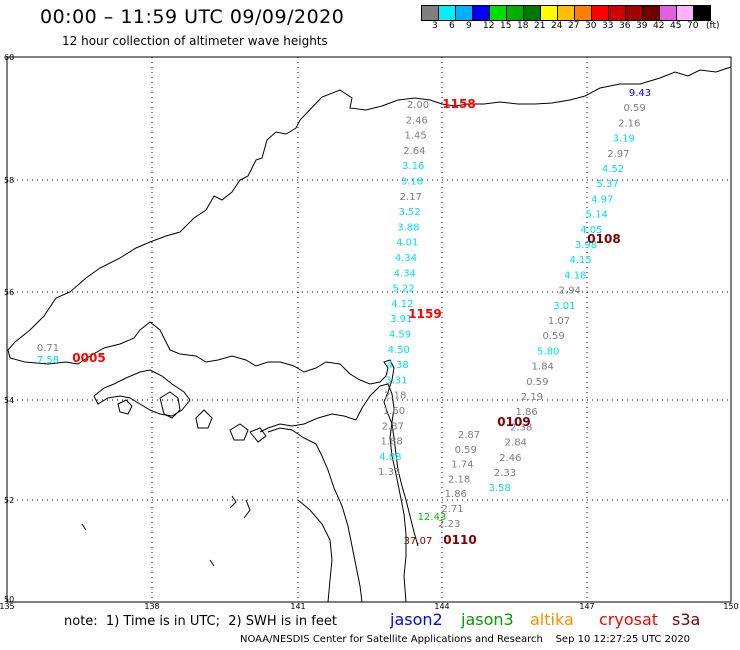 The image size is (740, 650). What do you see at coordinates (192, 417) in the screenshot?
I see `shantar-islands` at bounding box center [192, 417].